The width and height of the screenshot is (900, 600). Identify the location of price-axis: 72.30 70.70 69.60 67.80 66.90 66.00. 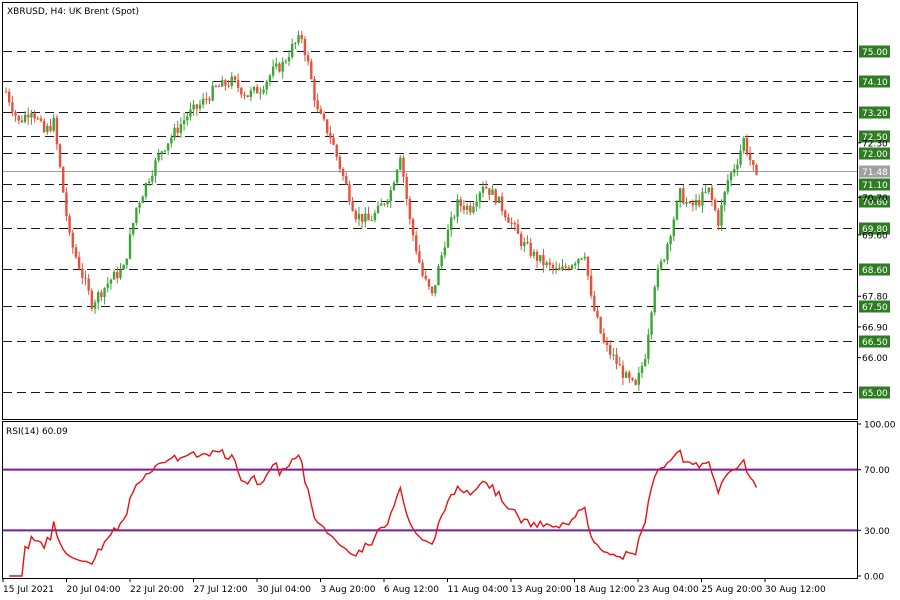
(872, 251).